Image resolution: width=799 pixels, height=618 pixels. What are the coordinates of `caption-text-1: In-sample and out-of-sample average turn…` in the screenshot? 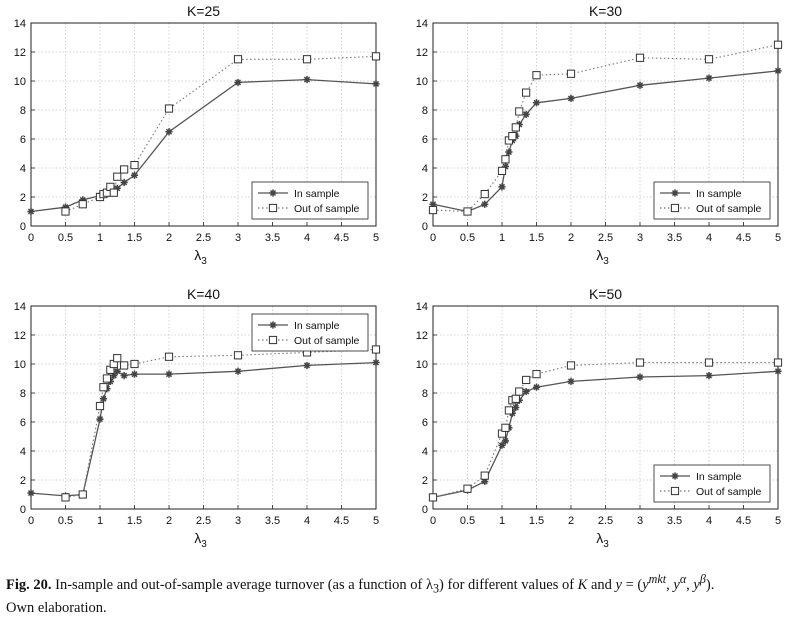 It's located at (244, 584).